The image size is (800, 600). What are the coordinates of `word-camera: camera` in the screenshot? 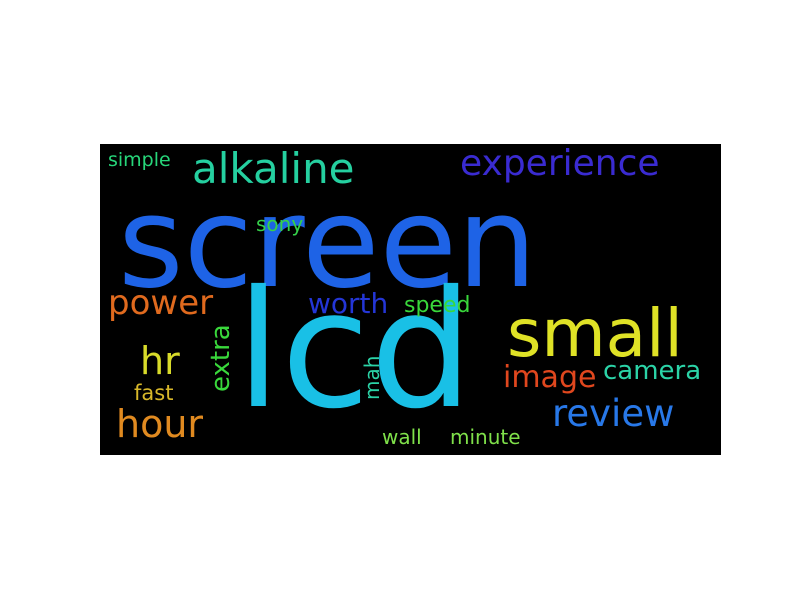 It's located at (652, 371).